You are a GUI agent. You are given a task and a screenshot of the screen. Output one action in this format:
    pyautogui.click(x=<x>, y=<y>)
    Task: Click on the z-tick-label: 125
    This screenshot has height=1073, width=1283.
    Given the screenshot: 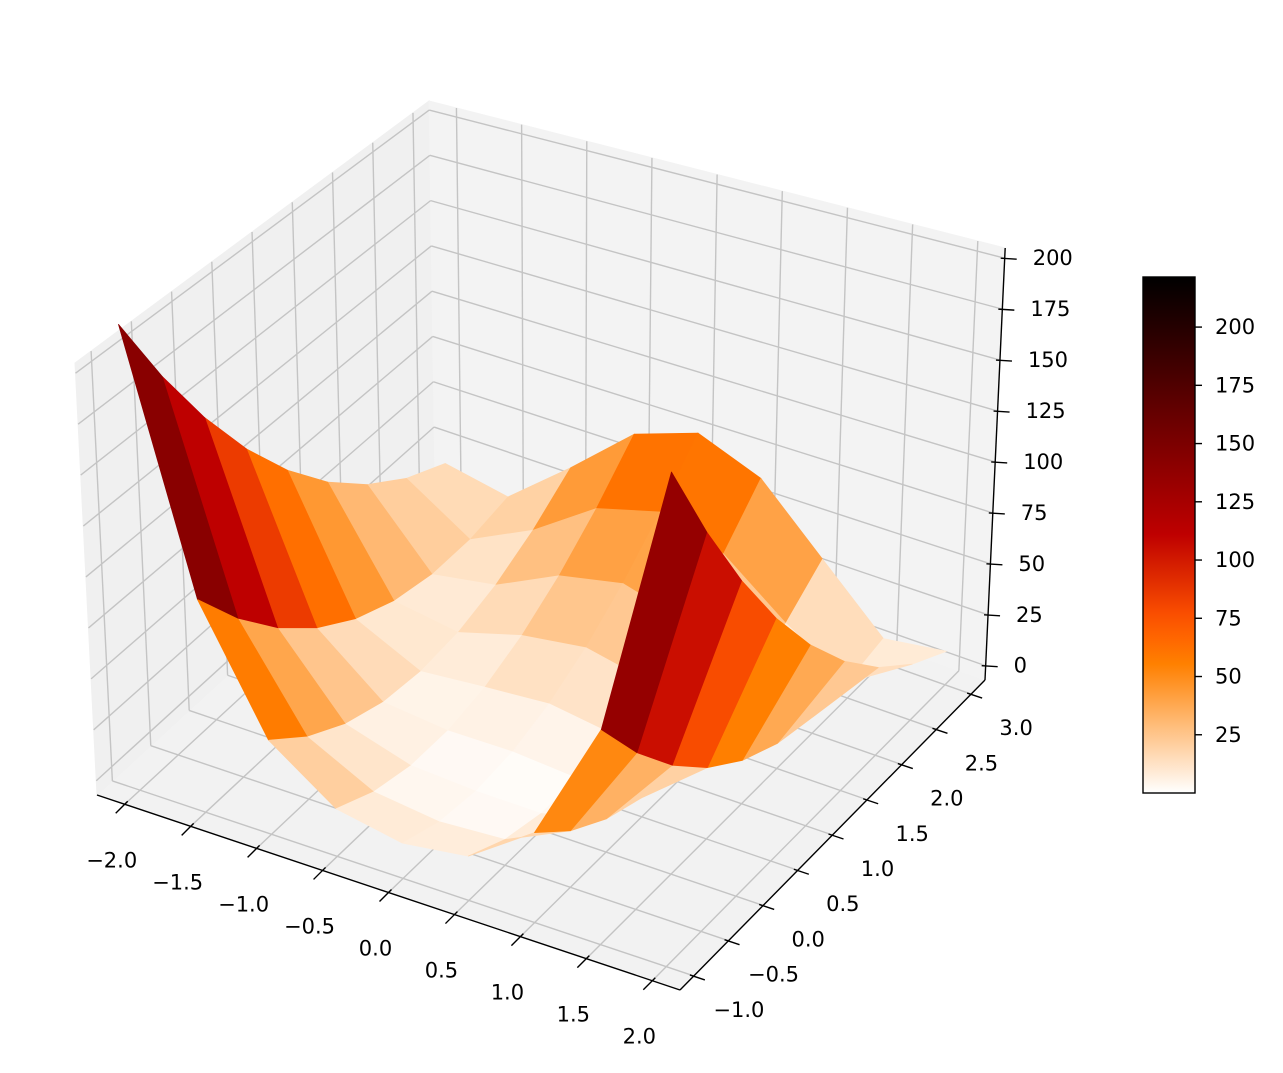 What is the action you would take?
    pyautogui.click(x=1046, y=411)
    